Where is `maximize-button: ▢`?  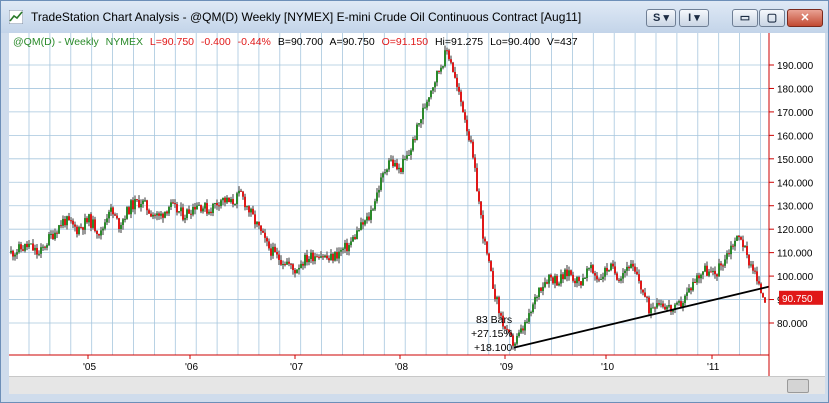 maximize-button: ▢ is located at coordinates (772, 18).